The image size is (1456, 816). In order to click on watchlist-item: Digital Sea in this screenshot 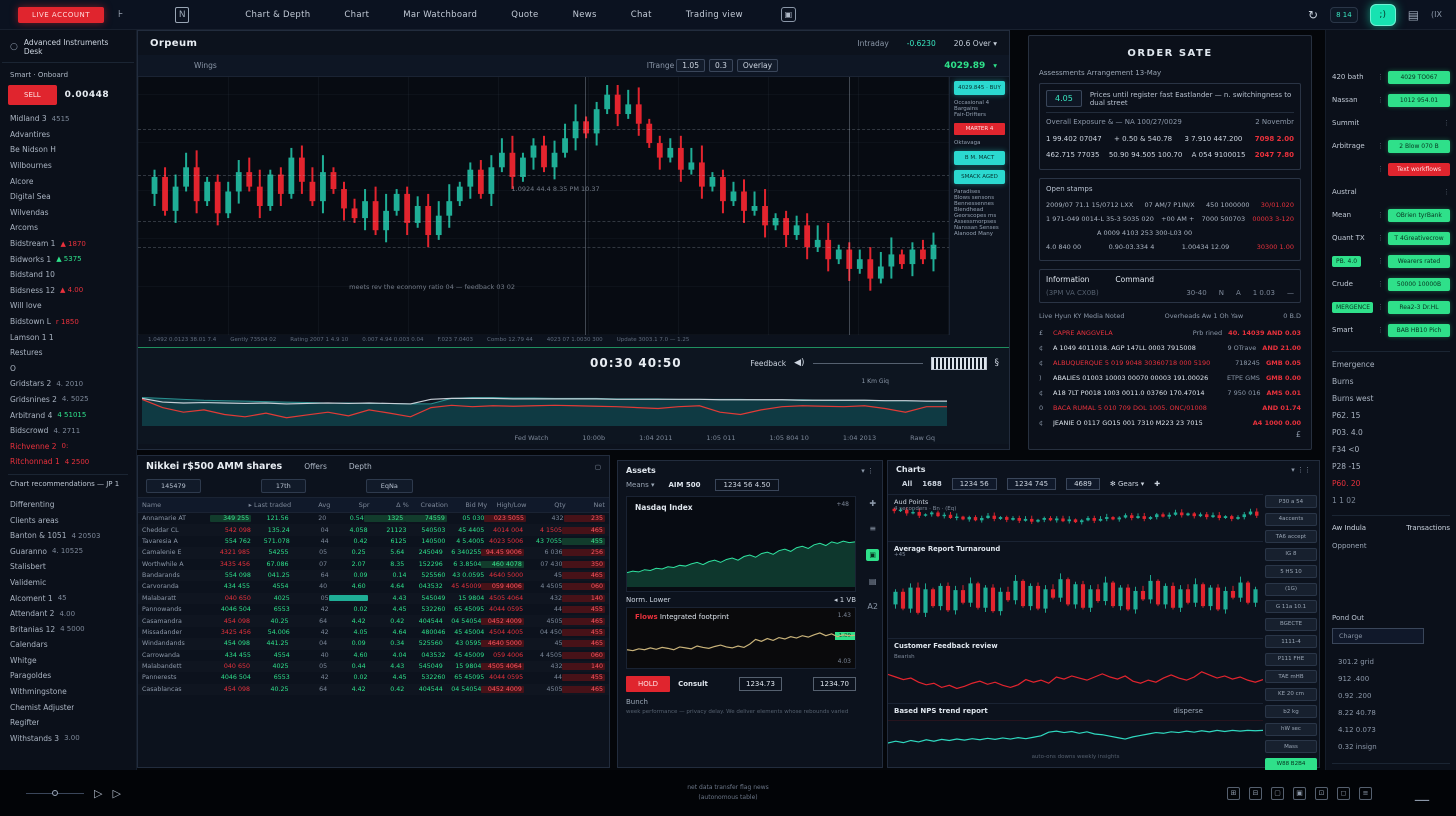, I will do `click(30, 197)`.